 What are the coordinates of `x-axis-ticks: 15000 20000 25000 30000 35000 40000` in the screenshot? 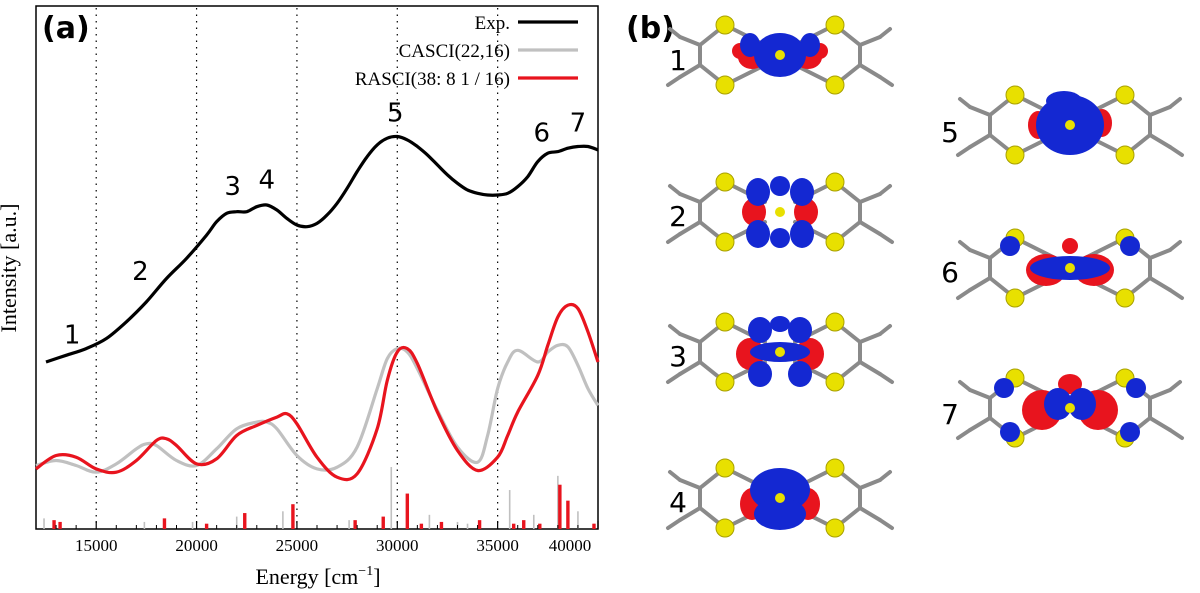 It's located at (317, 538).